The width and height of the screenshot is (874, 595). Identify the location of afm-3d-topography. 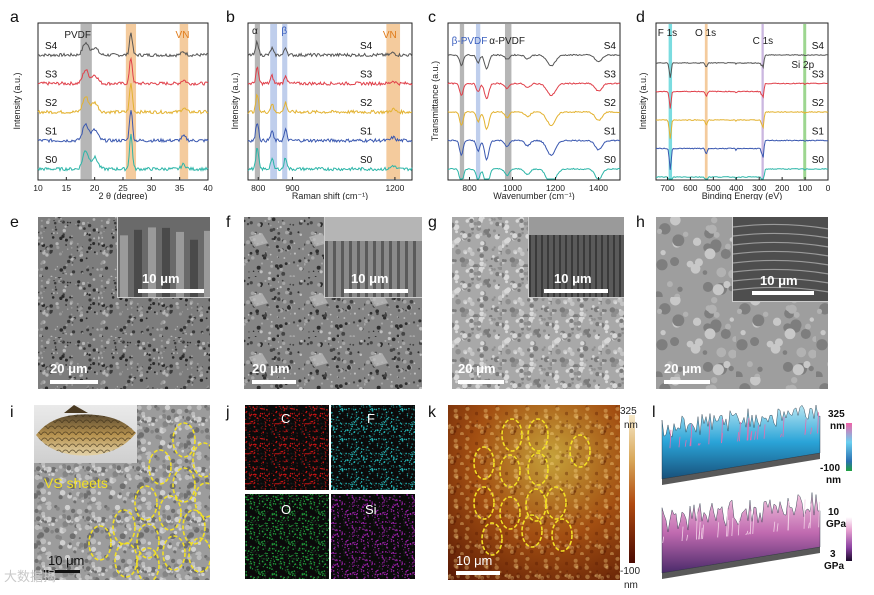
(741, 445).